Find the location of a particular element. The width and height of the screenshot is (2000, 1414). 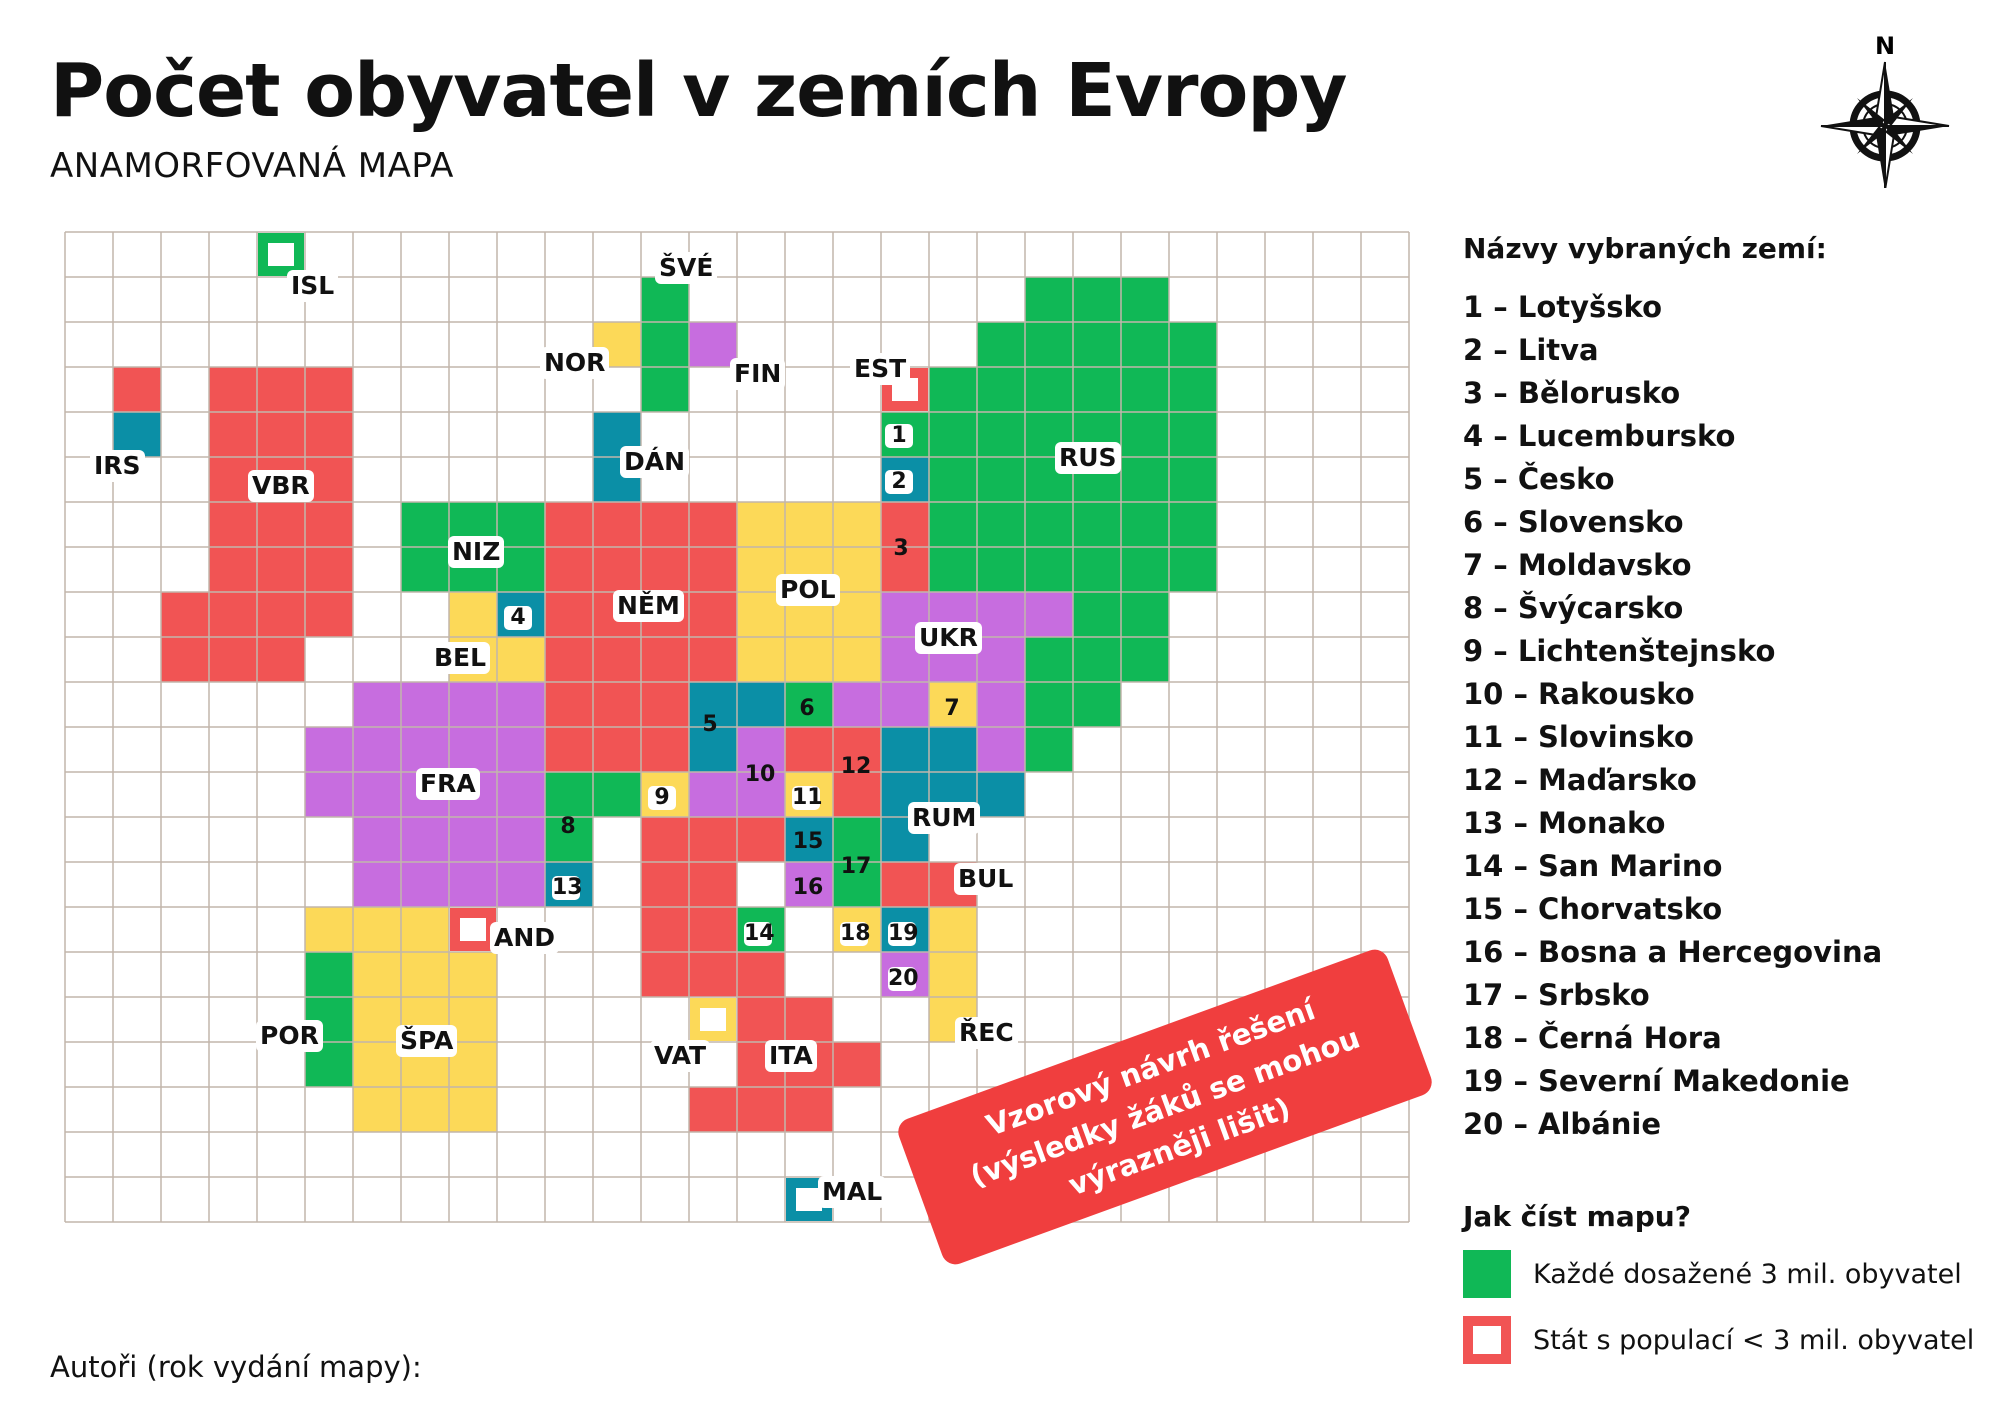

number-label: 10 is located at coordinates (760, 774).